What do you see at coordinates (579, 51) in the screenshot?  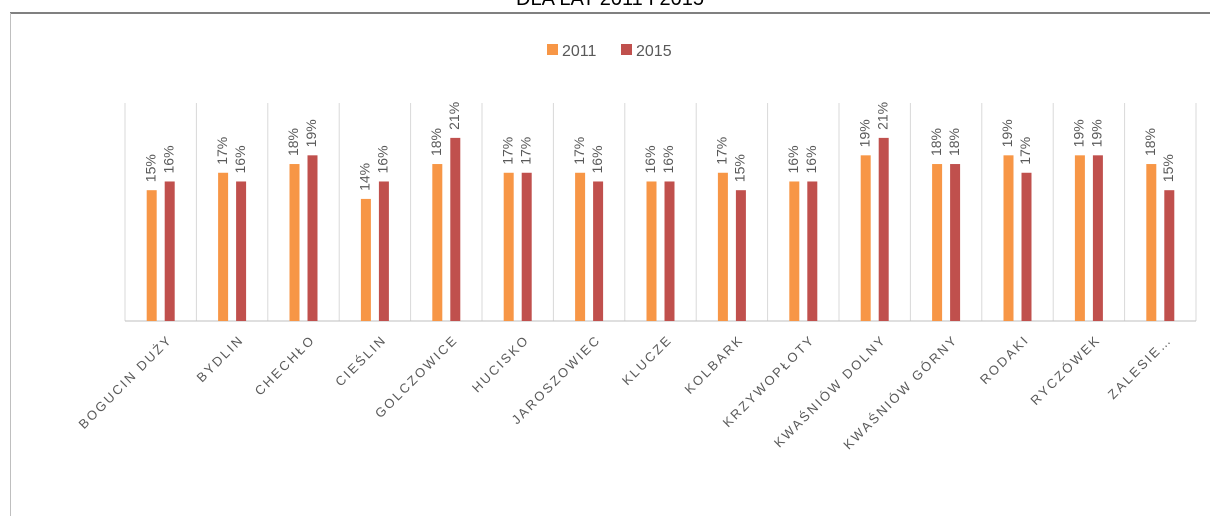 I see `legend-label: 2011` at bounding box center [579, 51].